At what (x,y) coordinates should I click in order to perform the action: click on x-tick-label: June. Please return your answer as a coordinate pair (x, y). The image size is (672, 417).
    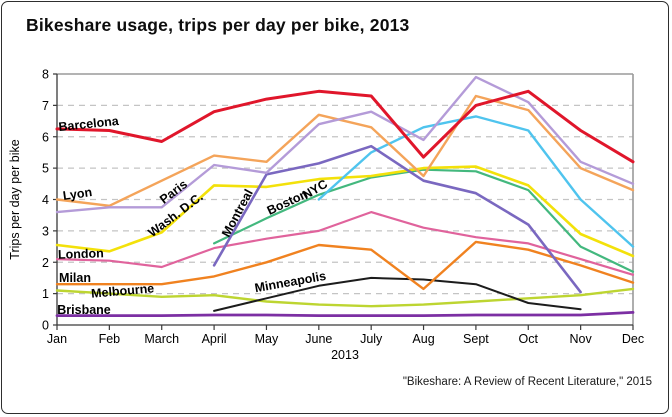
    Looking at the image, I should click on (318, 339).